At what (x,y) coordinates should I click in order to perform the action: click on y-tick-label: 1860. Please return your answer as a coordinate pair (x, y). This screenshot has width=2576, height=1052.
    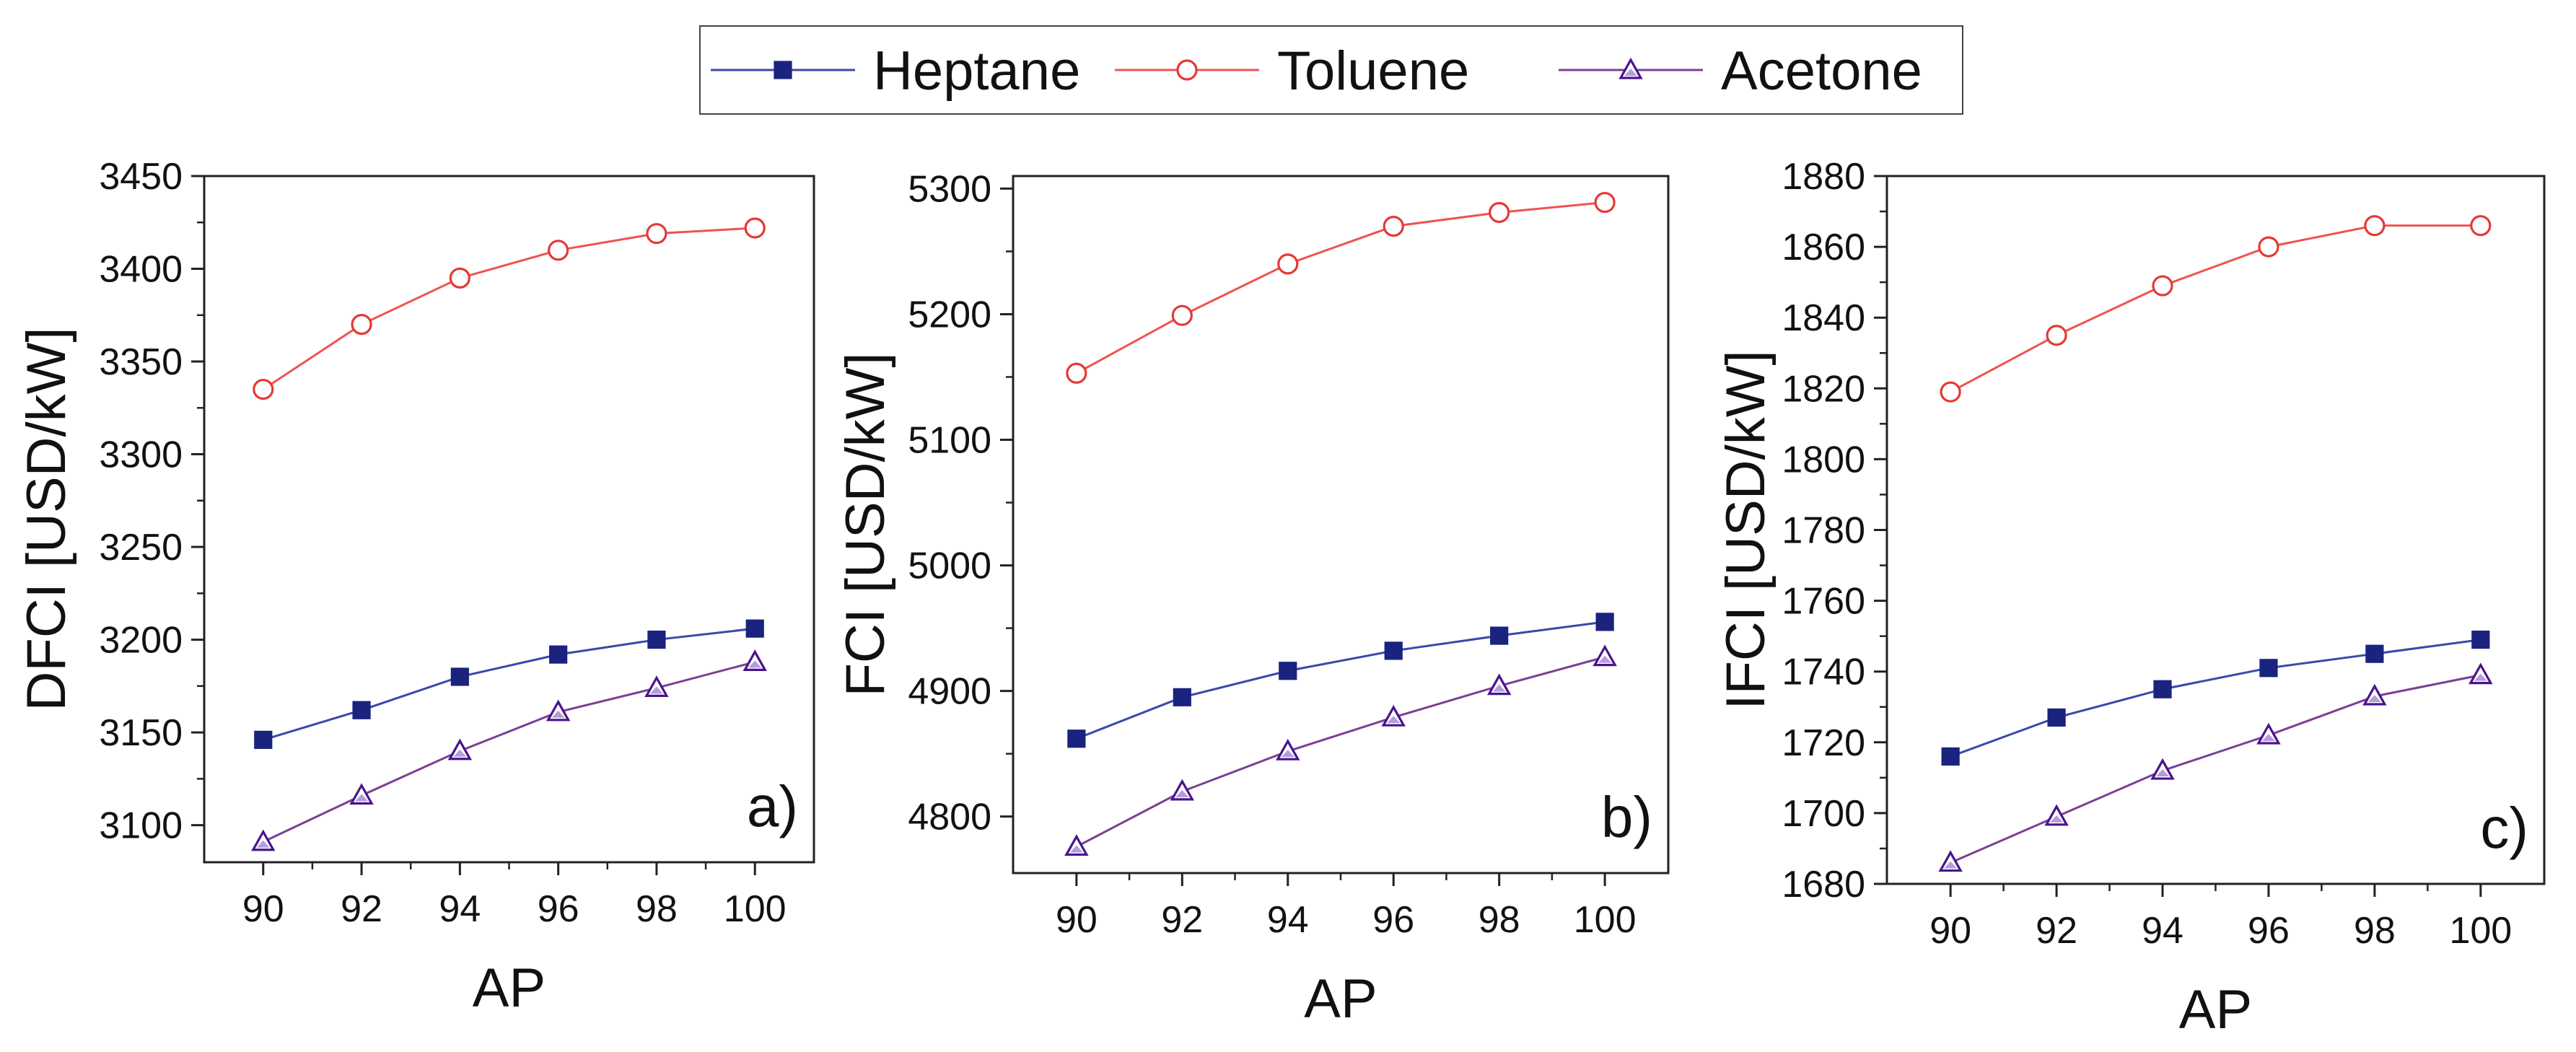
    Looking at the image, I should click on (1823, 247).